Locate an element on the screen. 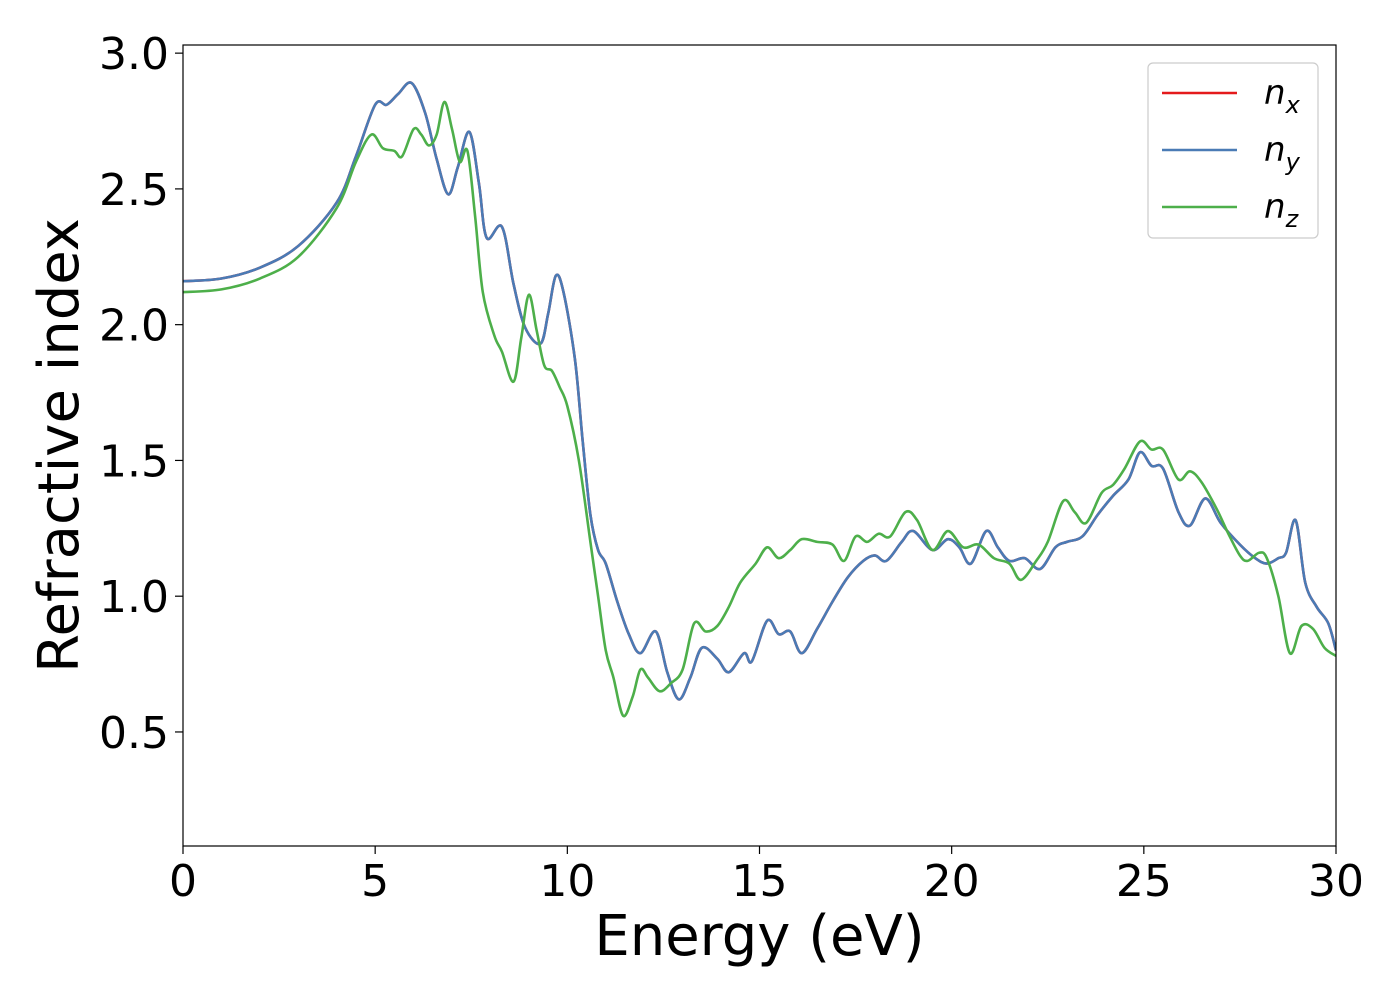 This screenshot has height=1000, width=1400. x-tick-label: 30 is located at coordinates (1336, 881).